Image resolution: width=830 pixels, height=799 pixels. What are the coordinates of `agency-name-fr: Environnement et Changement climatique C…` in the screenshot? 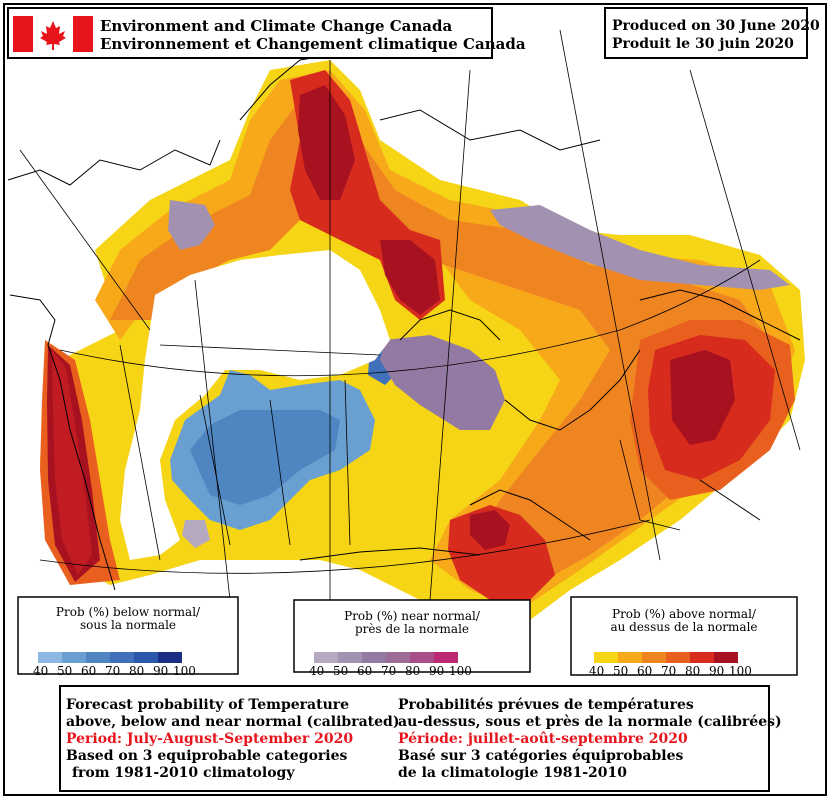 It's located at (313, 44).